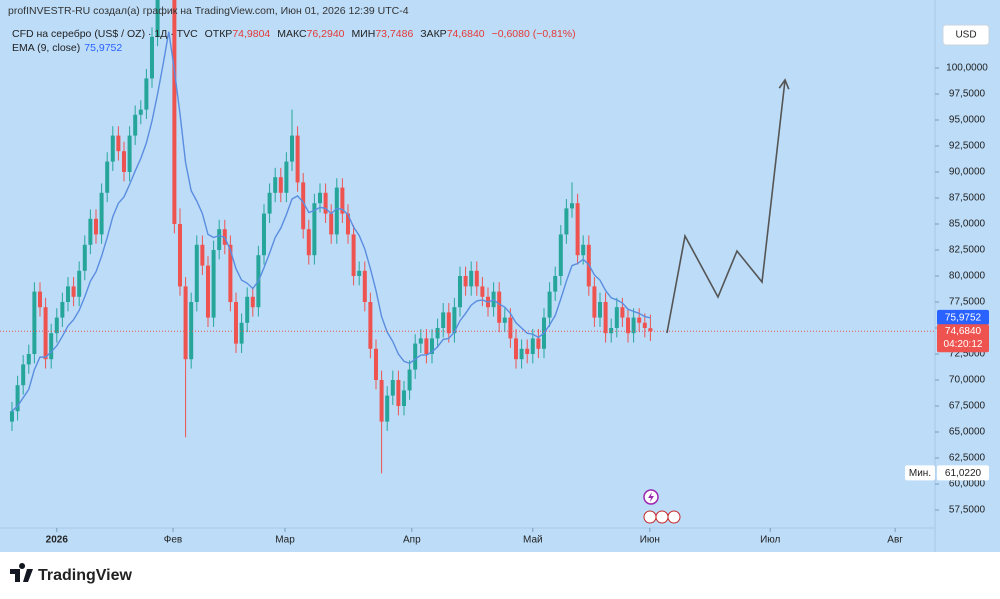 This screenshot has height=599, width=1000. I want to click on y-tick-label: 90,0000, so click(967, 172).